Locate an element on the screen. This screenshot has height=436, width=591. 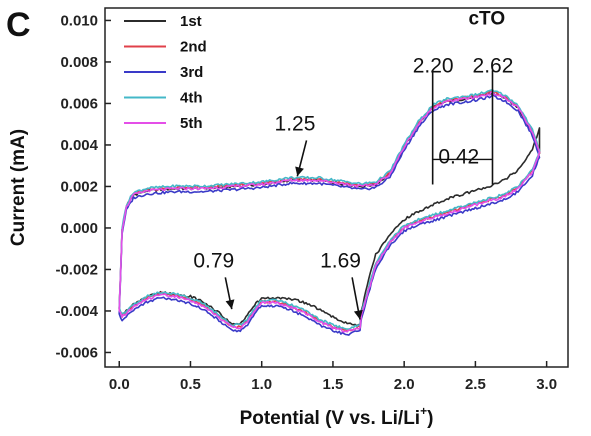
x-axis: 0.0 0.5 1.0 1.5 2.0 2.5 3.0 is located at coordinates (333, 377).